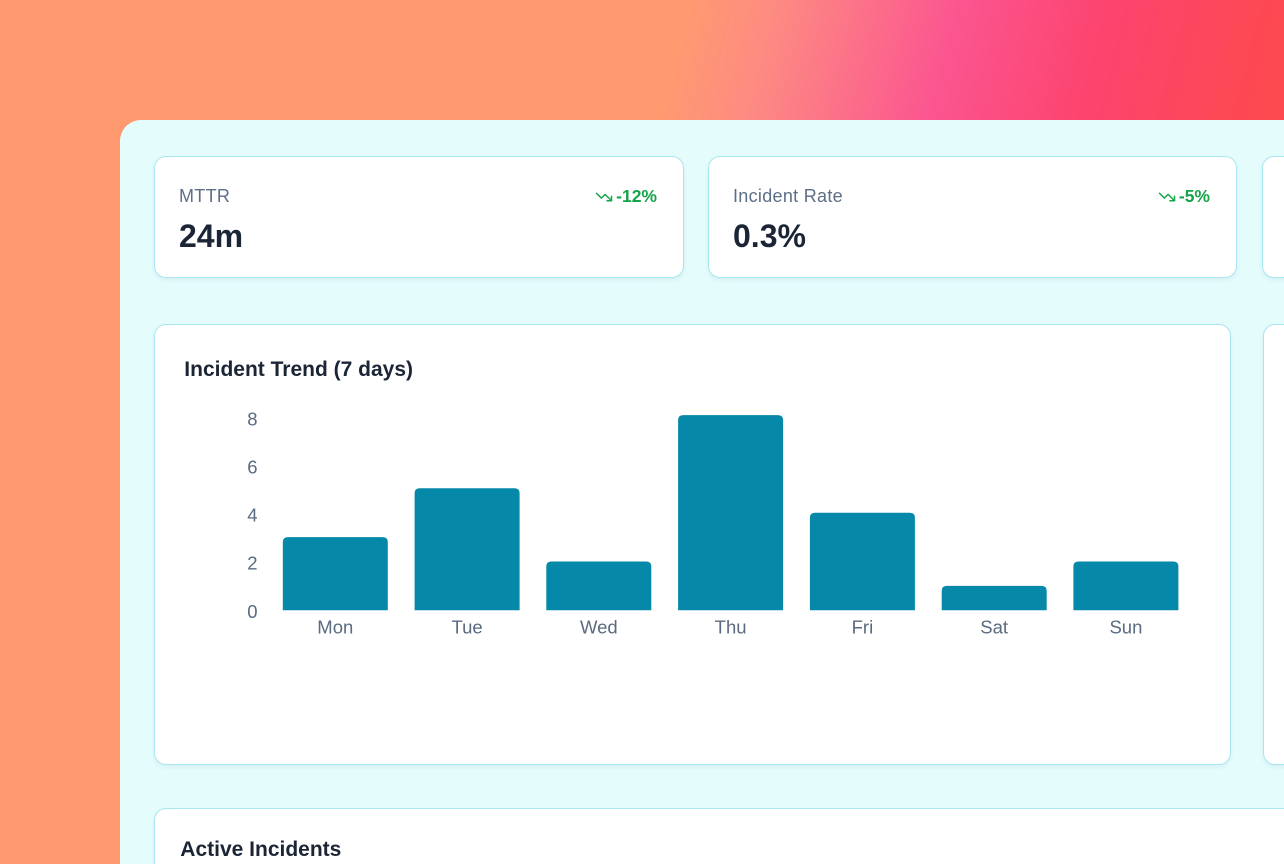  I want to click on svg-text: 8, so click(252, 419).